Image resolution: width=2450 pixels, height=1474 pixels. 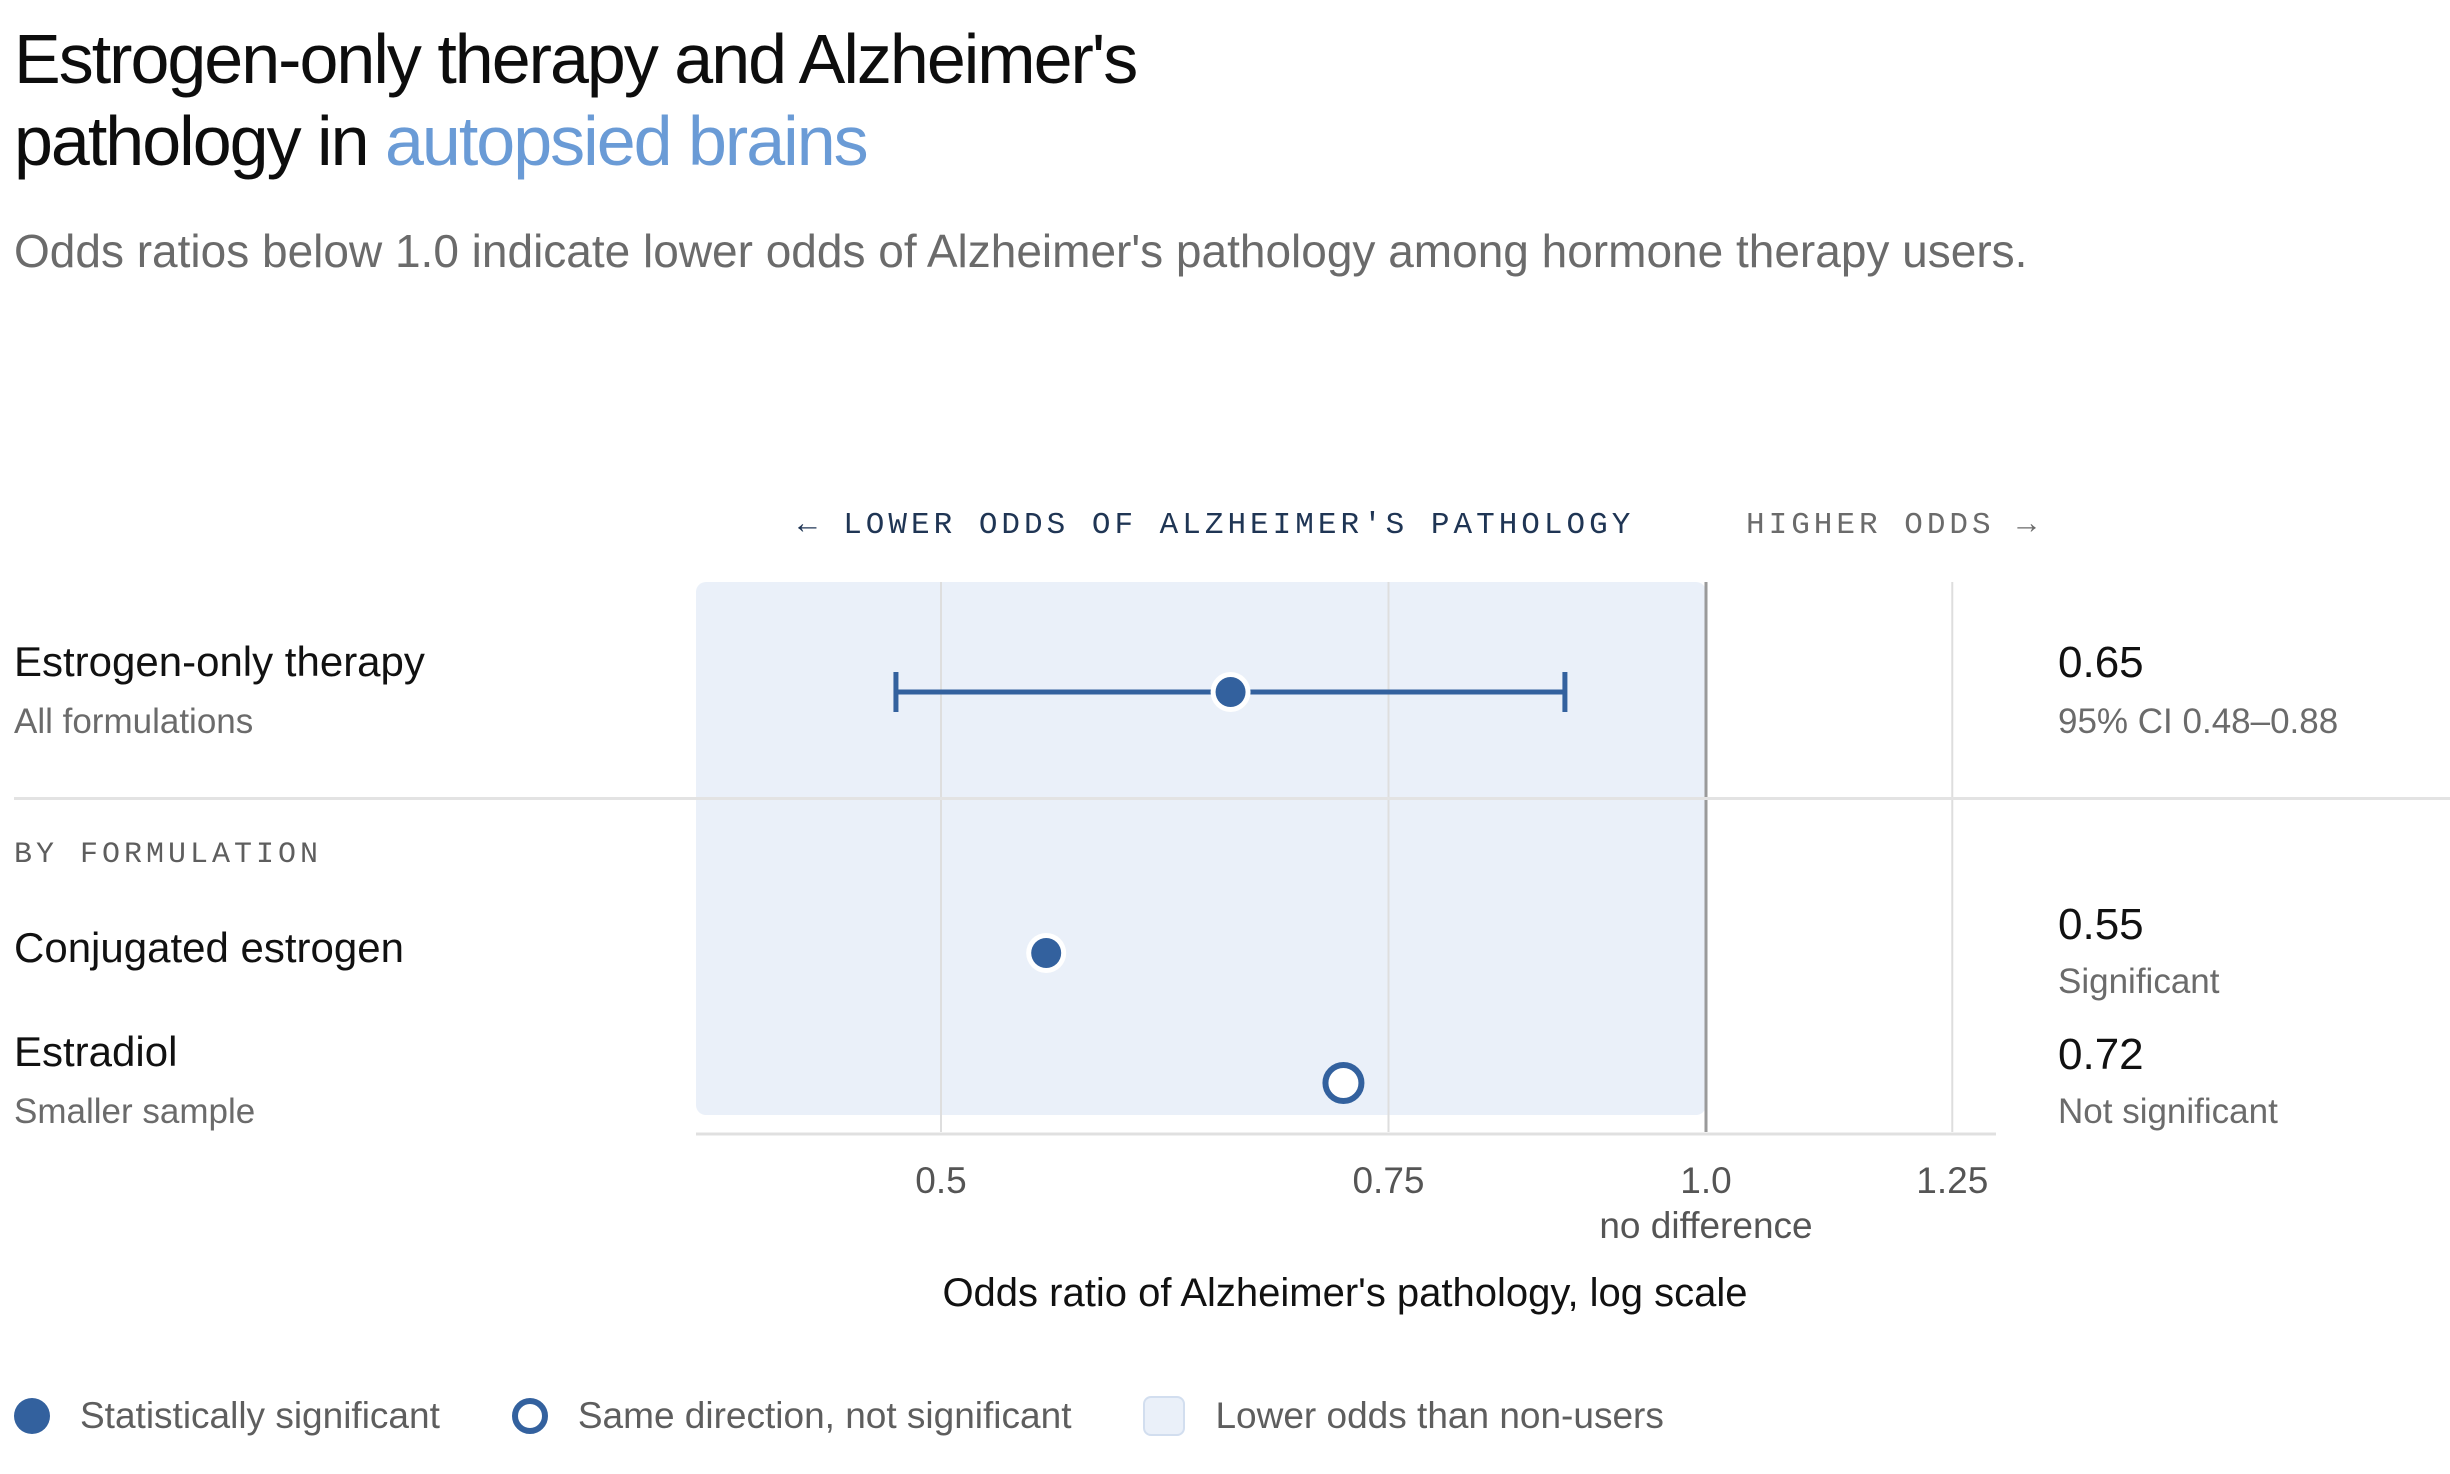 I want to click on value-conjugated-estrogen: 0.55, so click(x=2101, y=924).